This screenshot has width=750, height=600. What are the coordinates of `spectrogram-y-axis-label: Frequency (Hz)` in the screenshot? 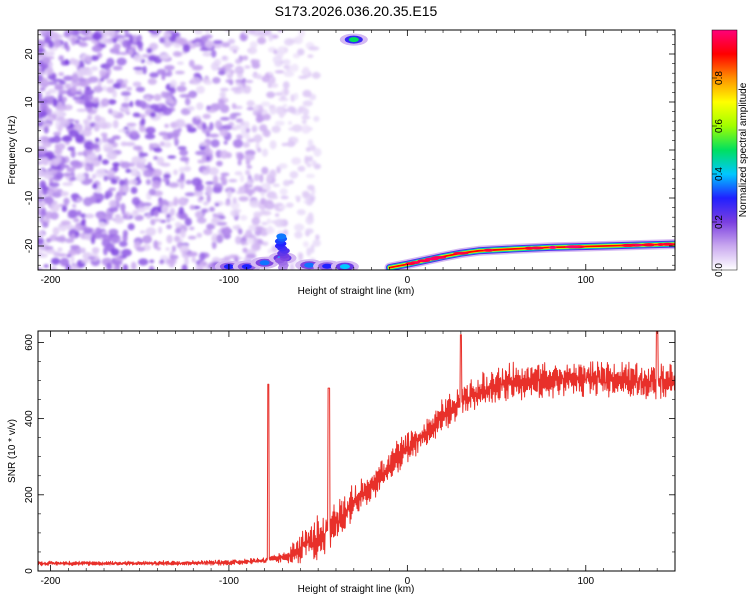 It's located at (12, 150).